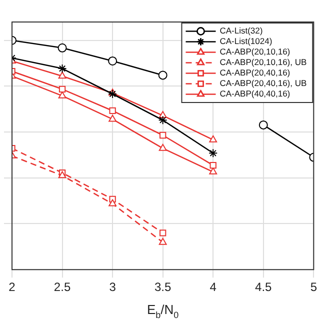 This screenshot has height=320, width=320. Describe the element at coordinates (255, 93) in the screenshot. I see `legend-label: CA-ABP(40,40,16)` at that location.